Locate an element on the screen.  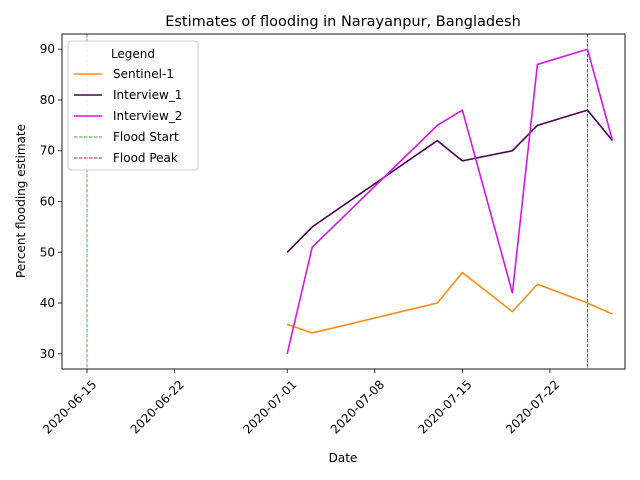
y-tick-label: 40 is located at coordinates (47, 303).